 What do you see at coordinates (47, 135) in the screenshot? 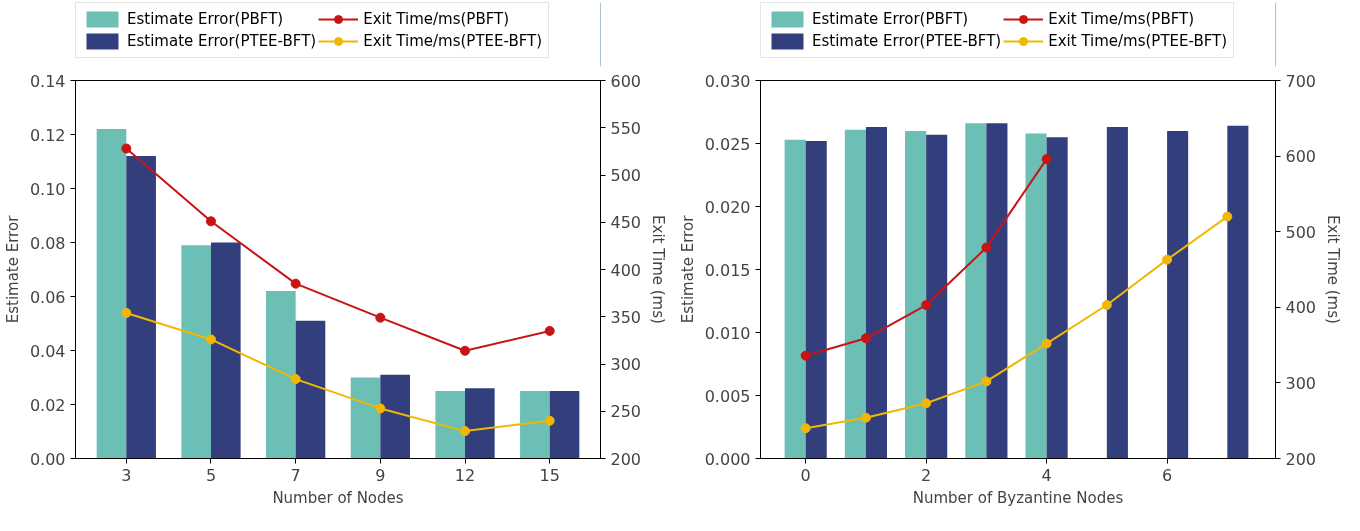
I see `y-tick-label: 0.12` at bounding box center [47, 135].